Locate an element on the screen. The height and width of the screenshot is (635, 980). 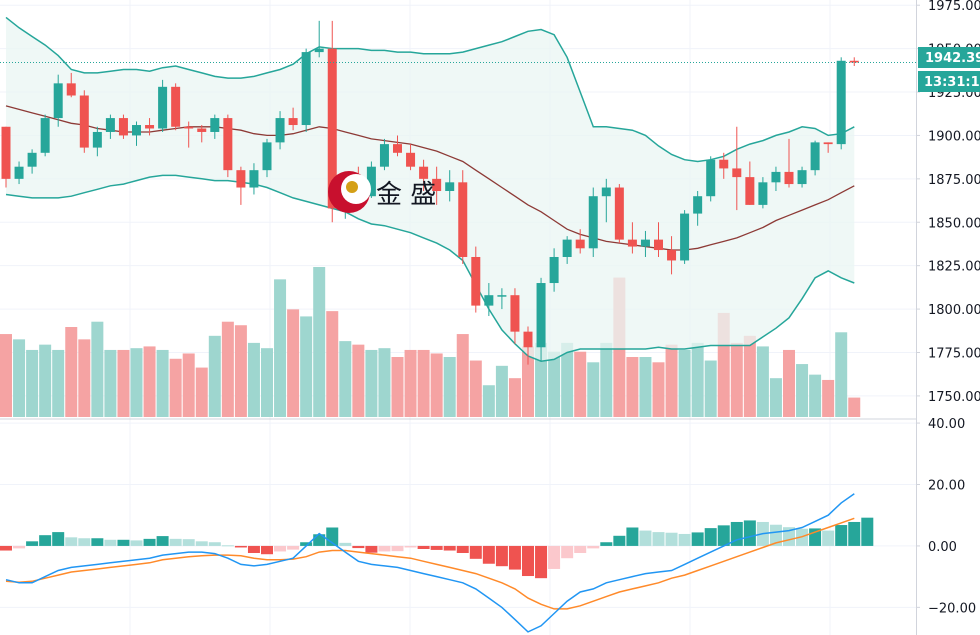
watermark: 金 盛 is located at coordinates (382, 192).